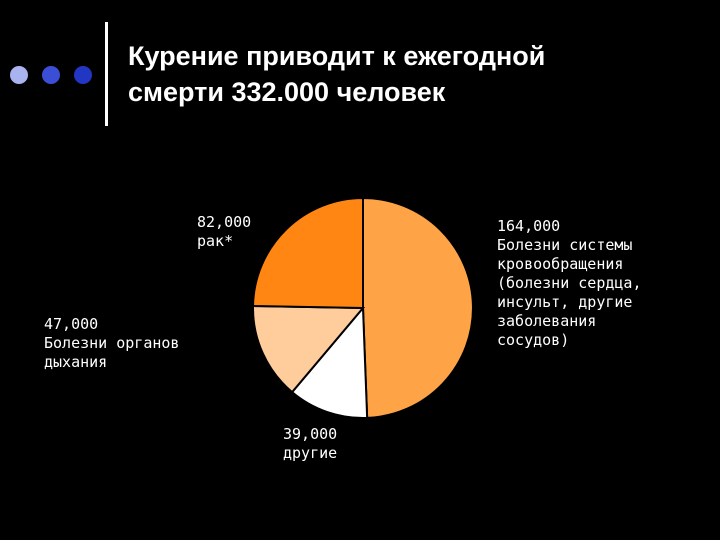 The image size is (720, 540). Describe the element at coordinates (83, 75) in the screenshot. I see `bullet-dot-dark` at that location.